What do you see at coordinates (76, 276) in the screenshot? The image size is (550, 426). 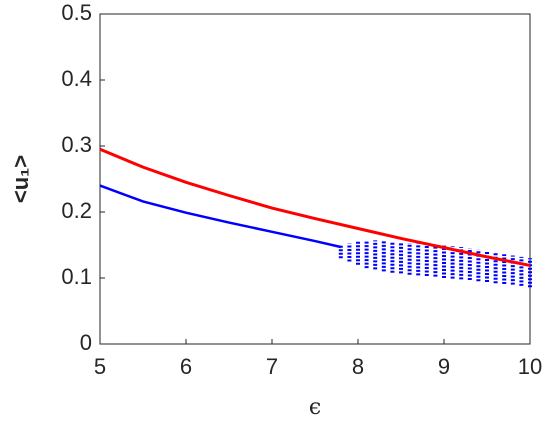 I see `y-tick-label: 0.1` at bounding box center [76, 276].